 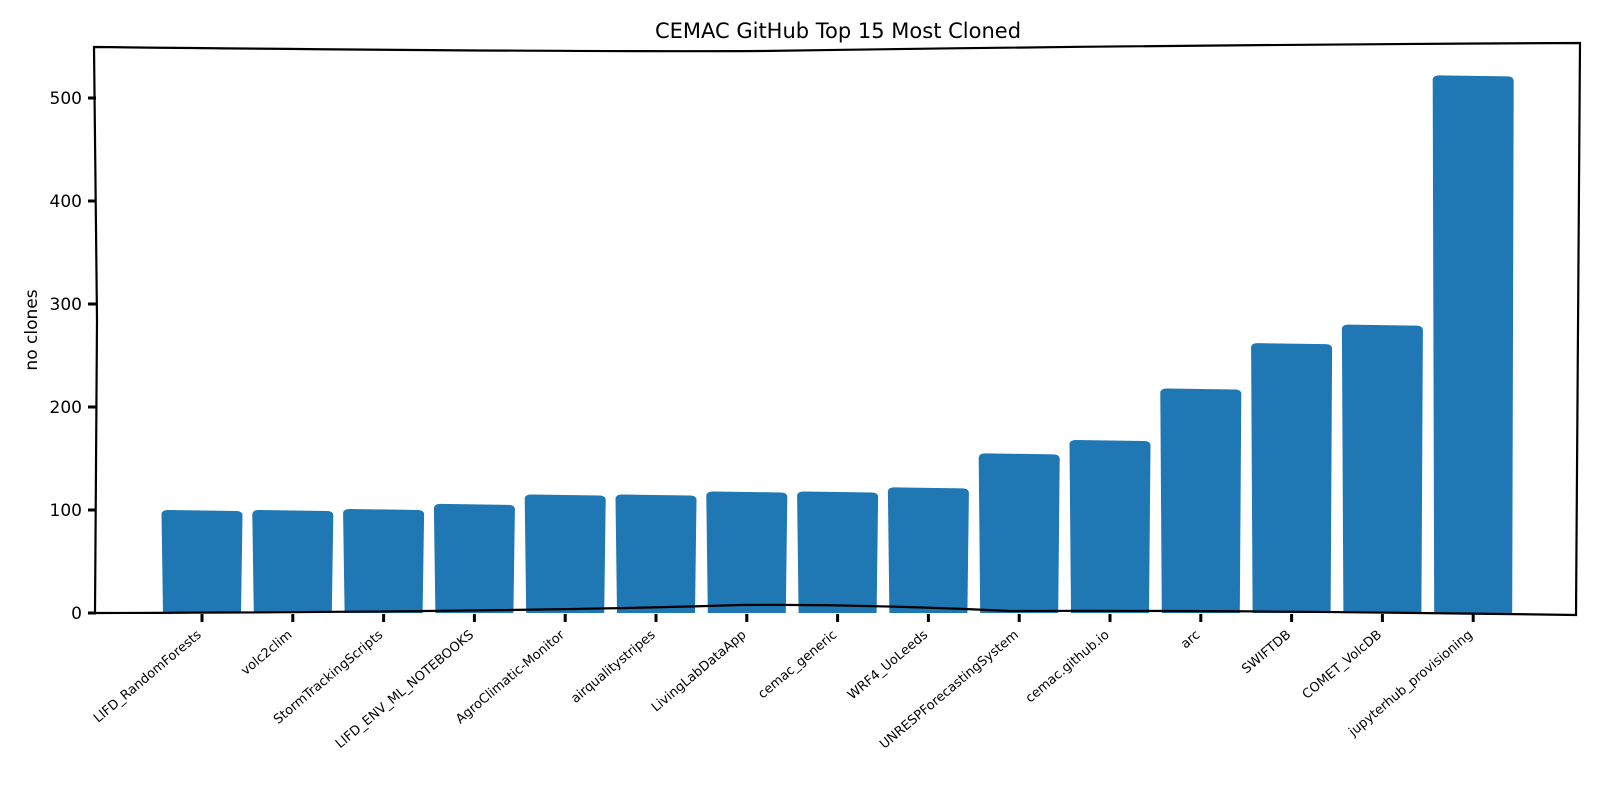 I want to click on bar-jupyterhub_provisioning, so click(x=1473, y=344).